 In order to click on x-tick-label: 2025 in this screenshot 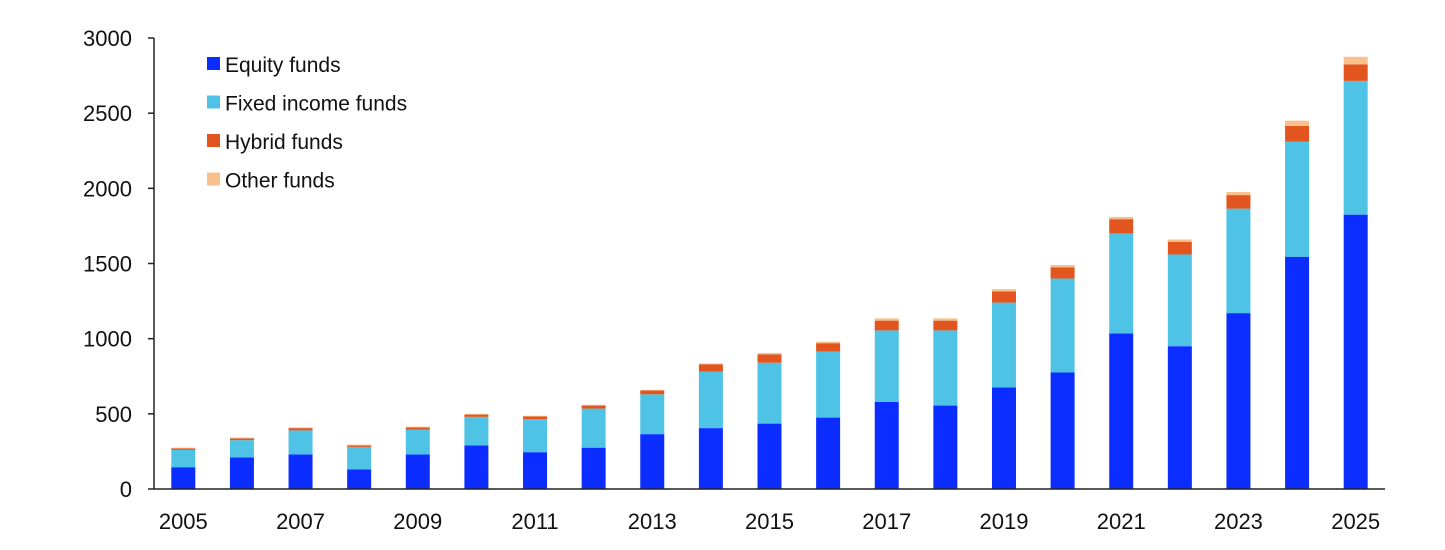, I will do `click(1355, 521)`.